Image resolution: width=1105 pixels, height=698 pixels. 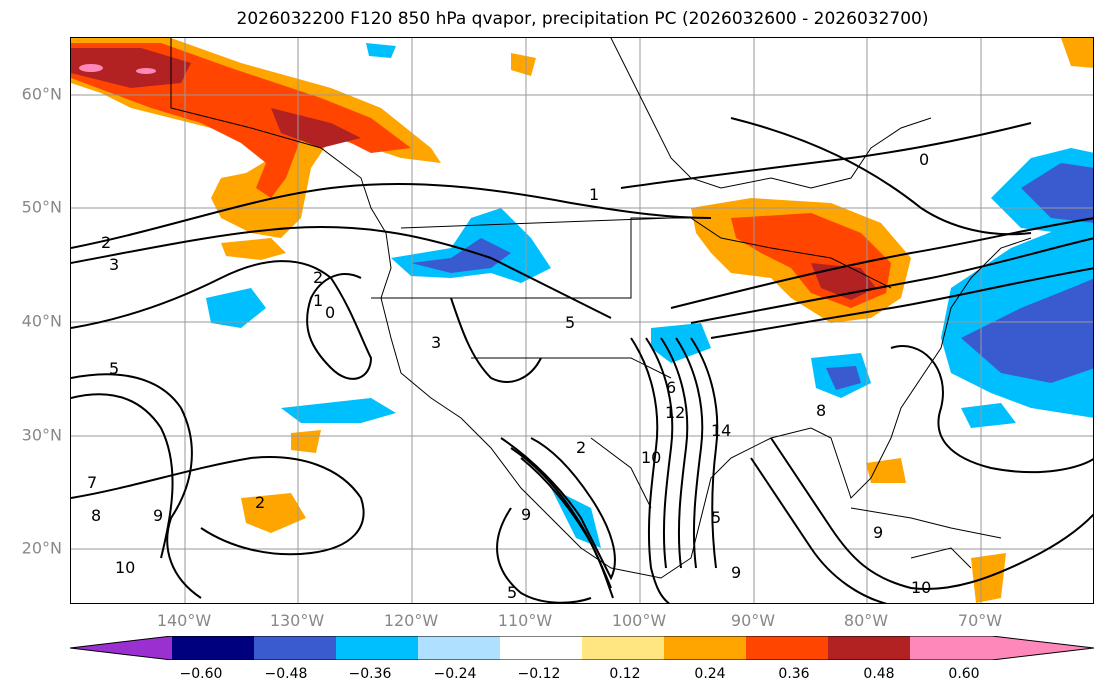 What do you see at coordinates (41, 207) in the screenshot?
I see `lat-label-50n: 50°N` at bounding box center [41, 207].